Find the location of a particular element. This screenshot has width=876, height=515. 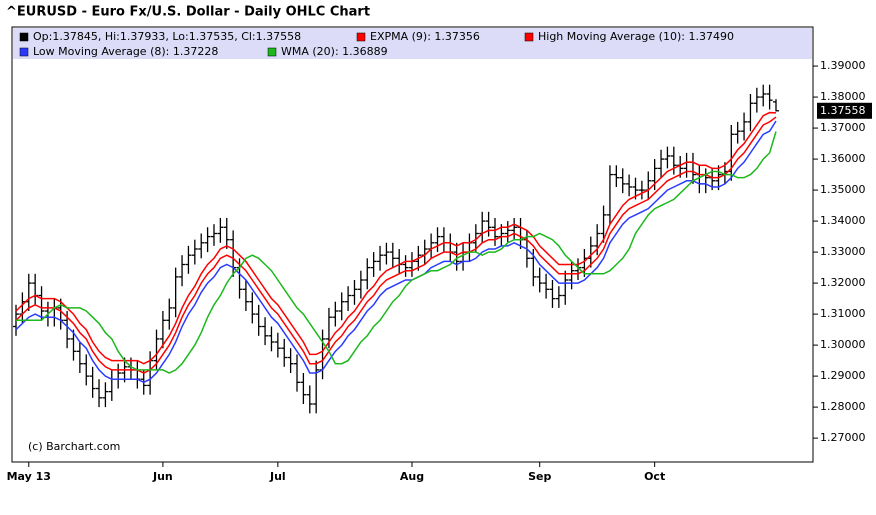

x-tick-label: Jun is located at coordinates (162, 476).